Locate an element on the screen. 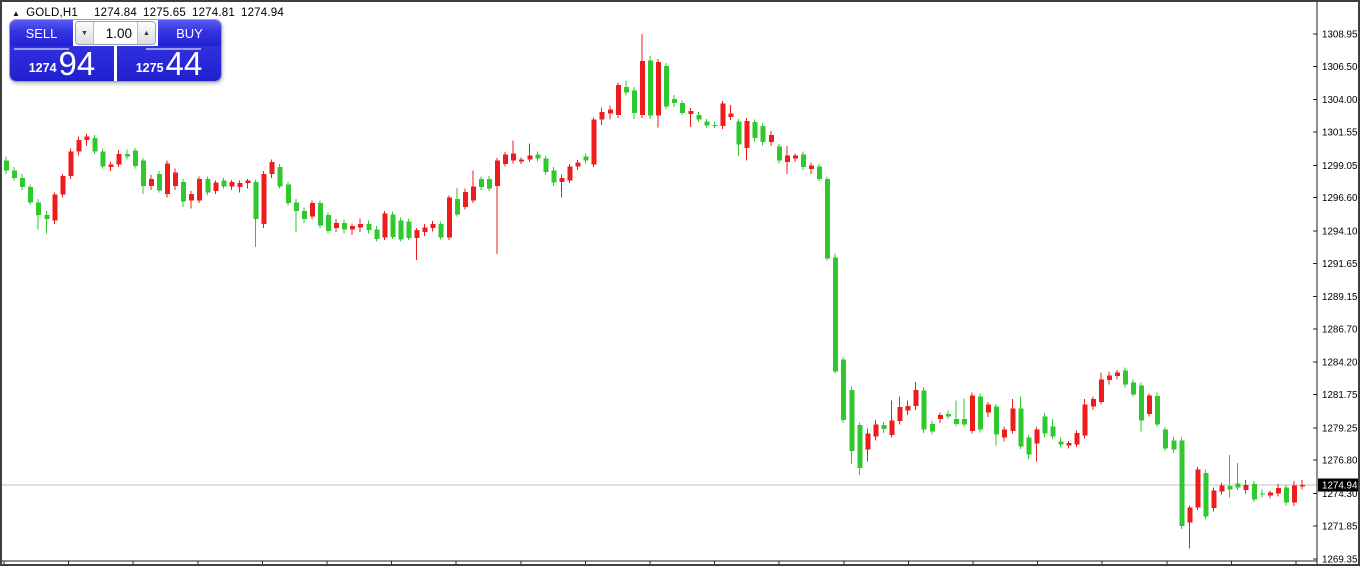 This screenshot has width=1360, height=566. down-arrow-icon: ▼ is located at coordinates (84, 33).